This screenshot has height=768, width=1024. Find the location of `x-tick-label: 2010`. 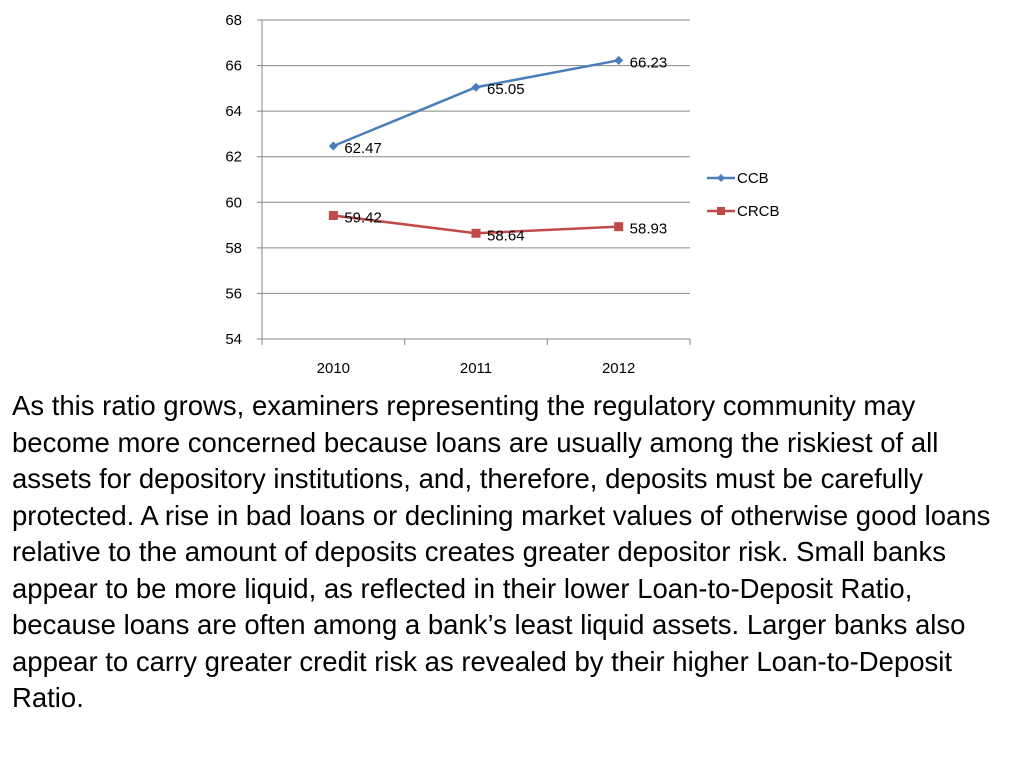

x-tick-label: 2010 is located at coordinates (333, 368).